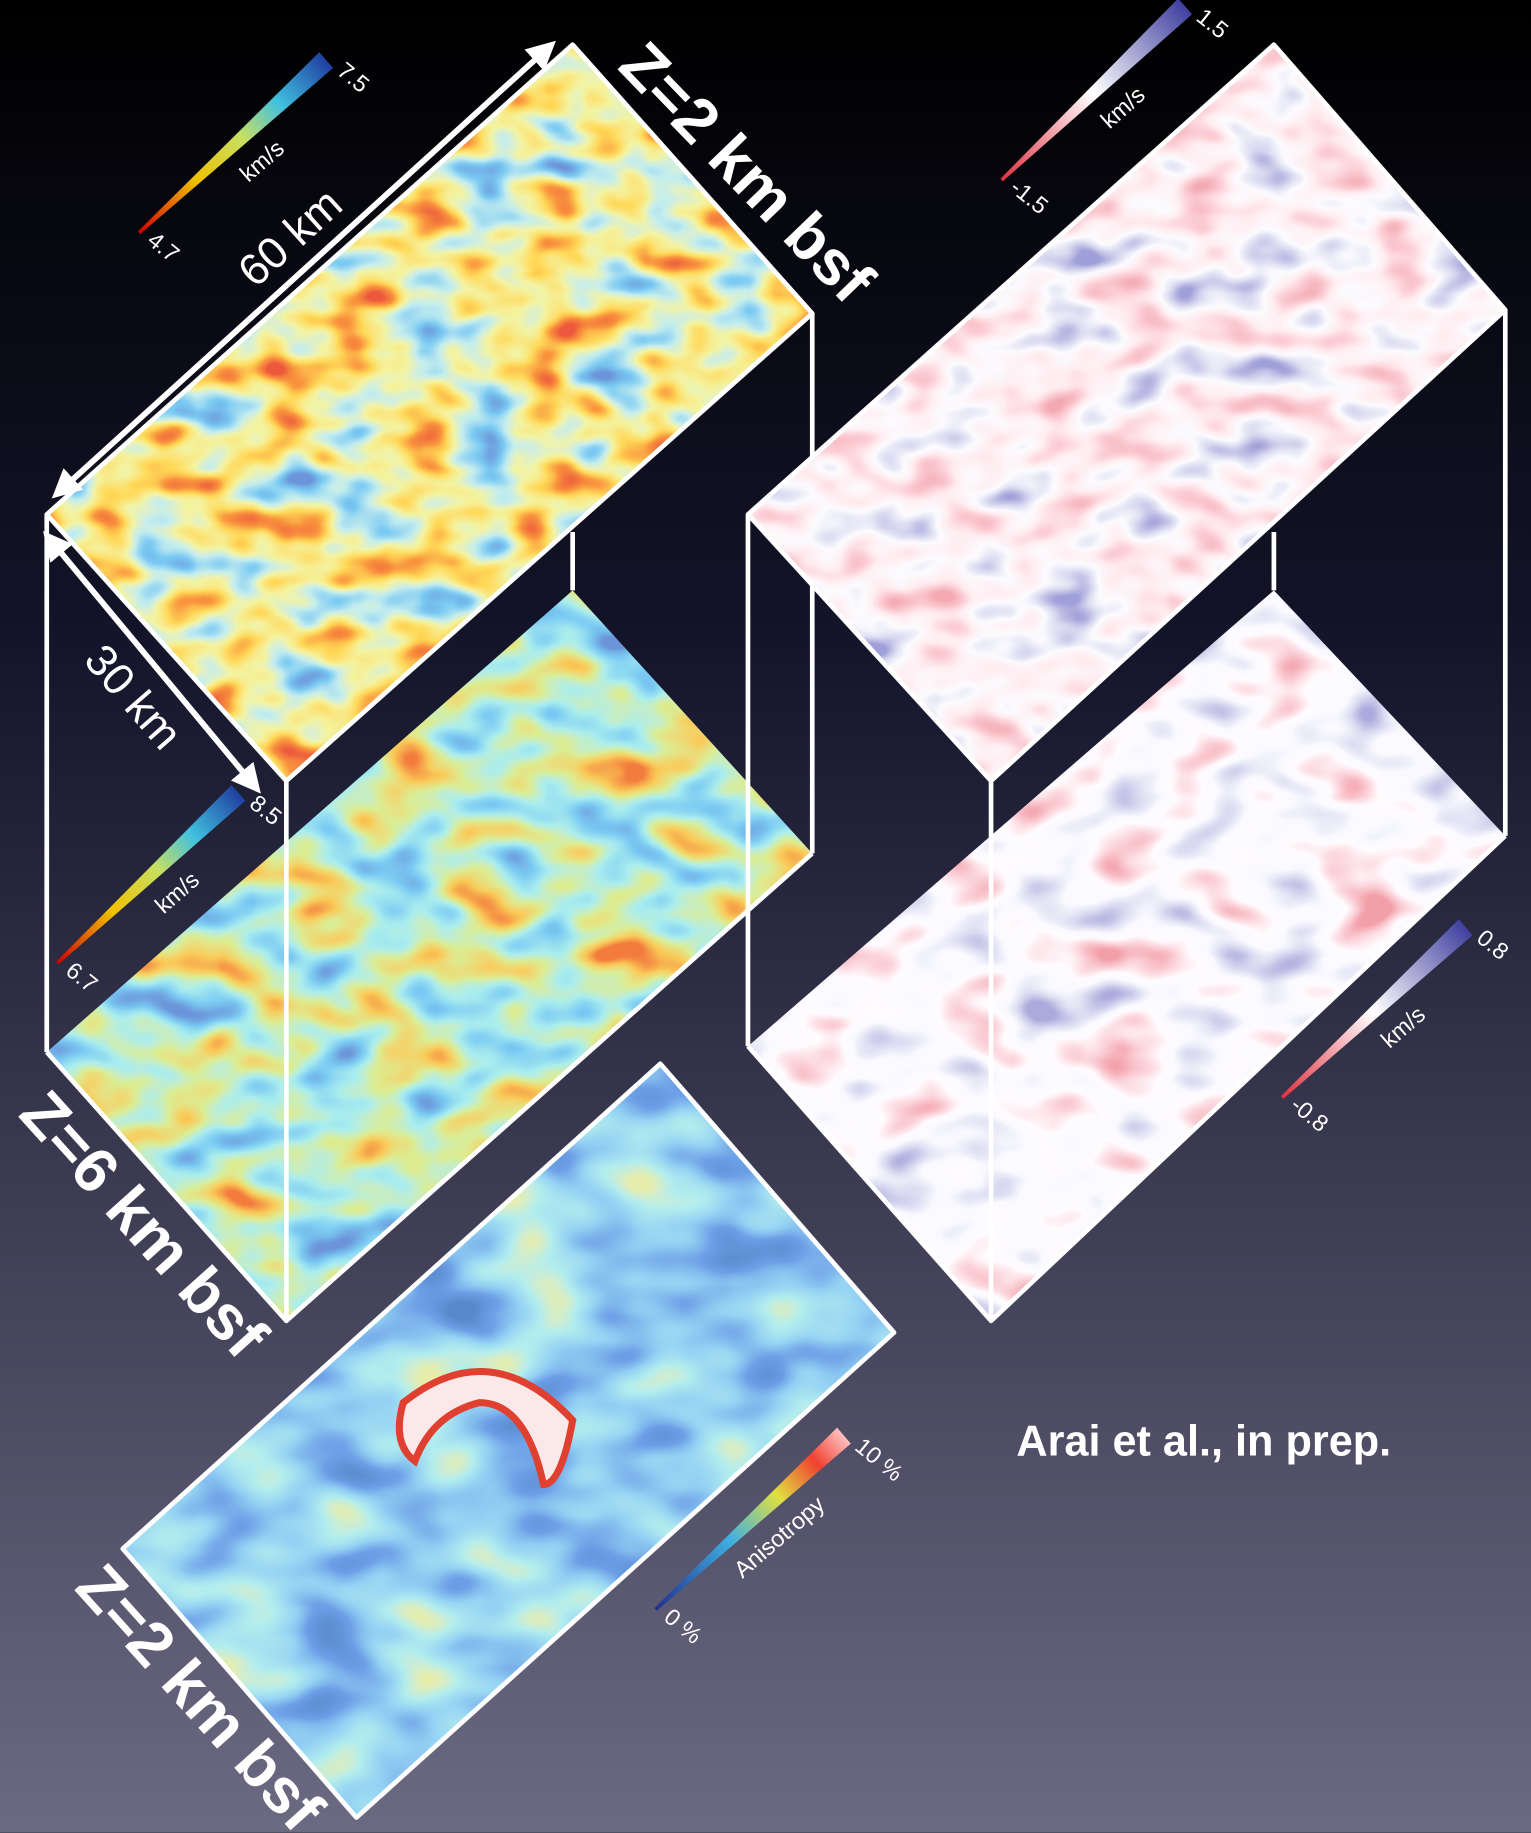  Describe the element at coordinates (486, 1428) in the screenshot. I see `anomaly` at that location.